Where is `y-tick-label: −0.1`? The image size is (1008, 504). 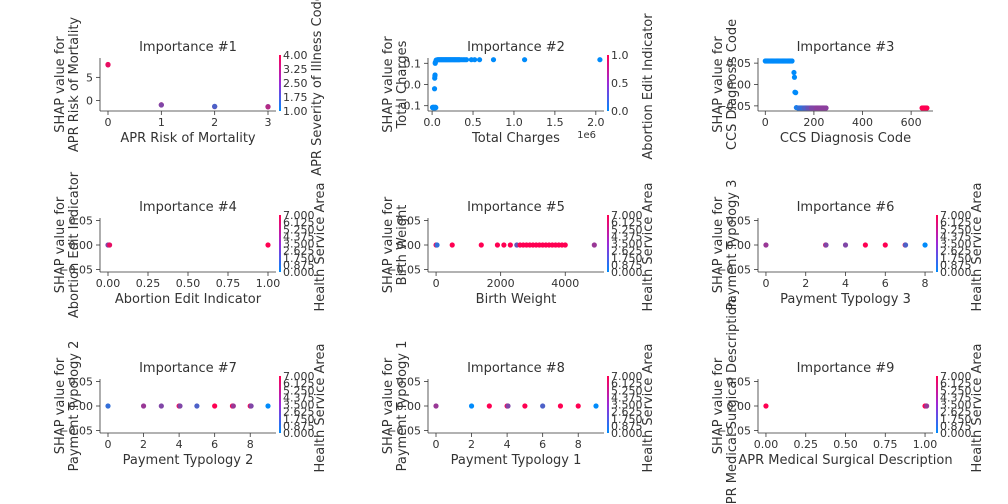 y-tick-label: −0.1 is located at coordinates (407, 106).